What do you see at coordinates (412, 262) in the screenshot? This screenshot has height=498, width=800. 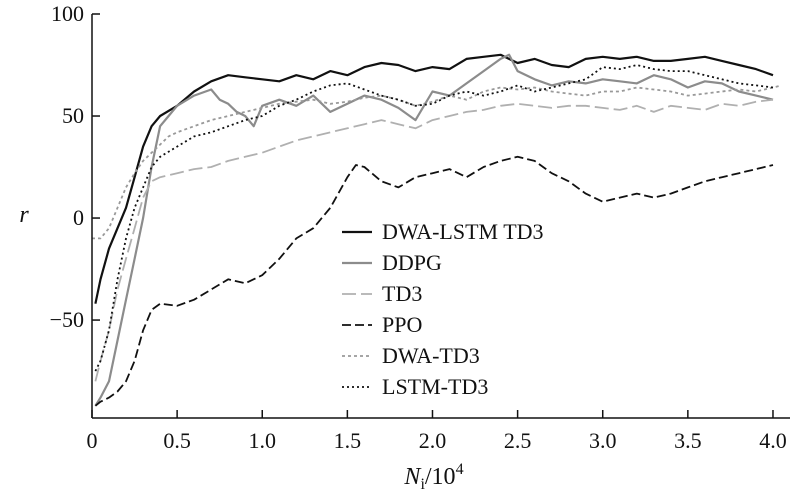 I see `legend-label-2: DDPG` at bounding box center [412, 262].